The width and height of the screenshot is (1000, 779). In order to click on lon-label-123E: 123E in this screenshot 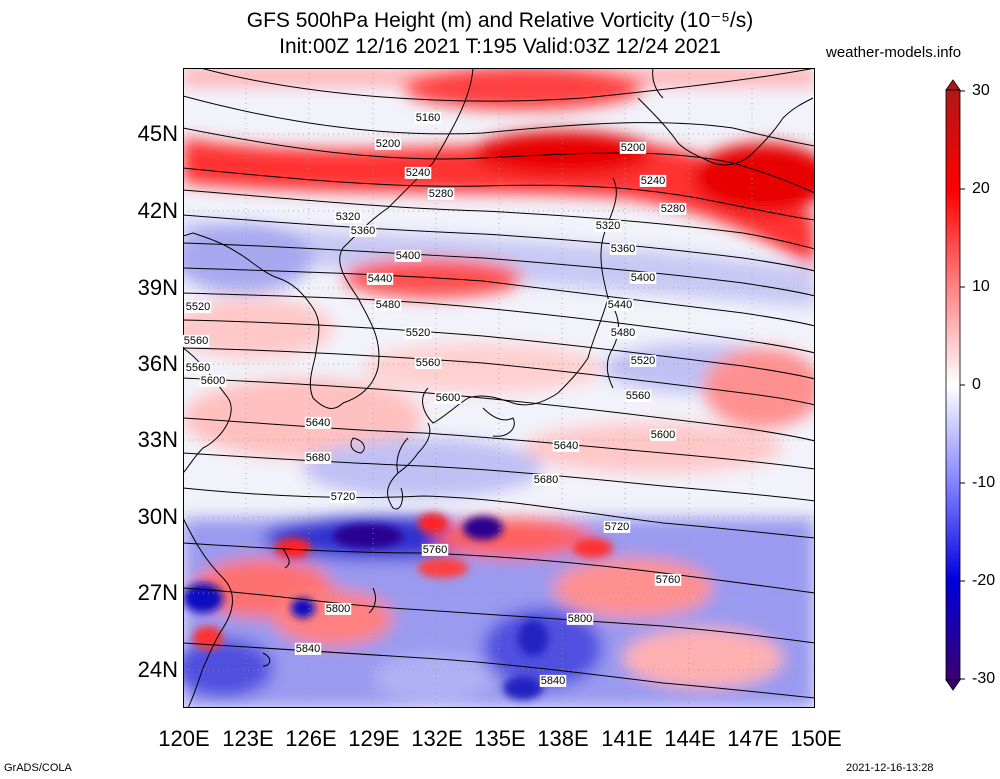, I will do `click(248, 738)`.